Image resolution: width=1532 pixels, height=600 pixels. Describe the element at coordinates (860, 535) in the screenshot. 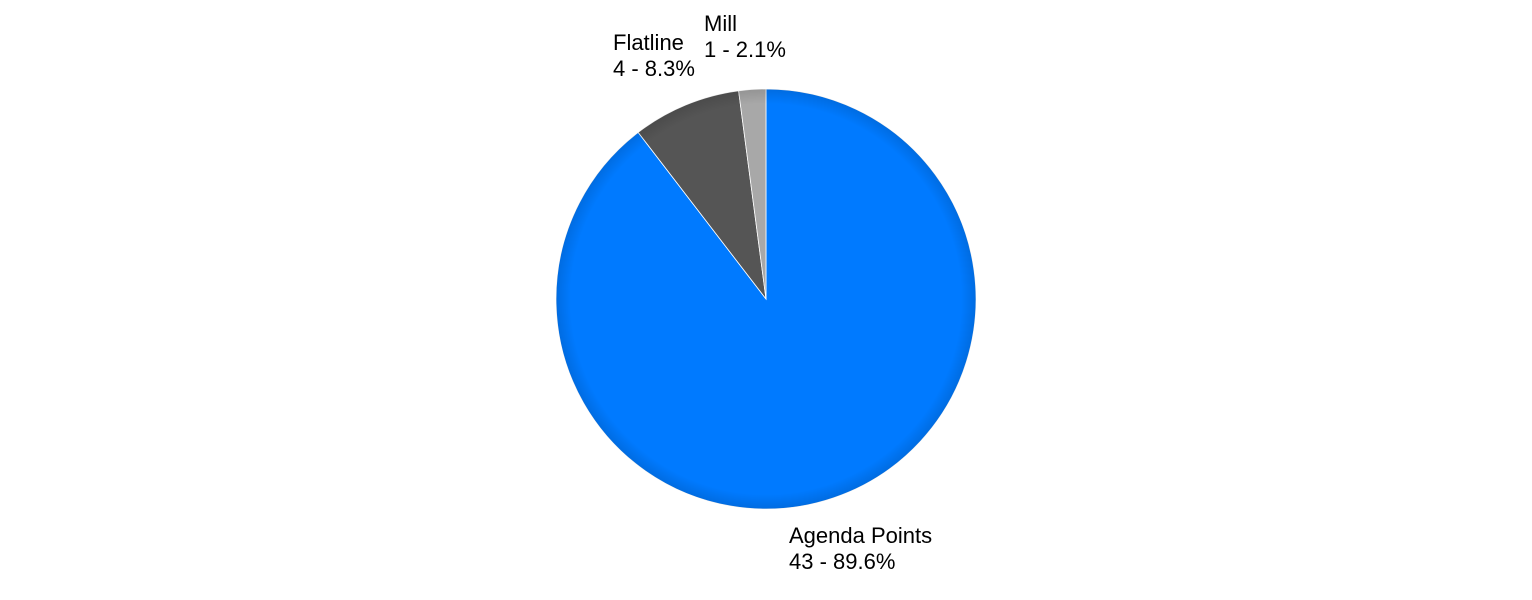

I see `slice-label-name-agenda-points: Agenda Points` at that location.